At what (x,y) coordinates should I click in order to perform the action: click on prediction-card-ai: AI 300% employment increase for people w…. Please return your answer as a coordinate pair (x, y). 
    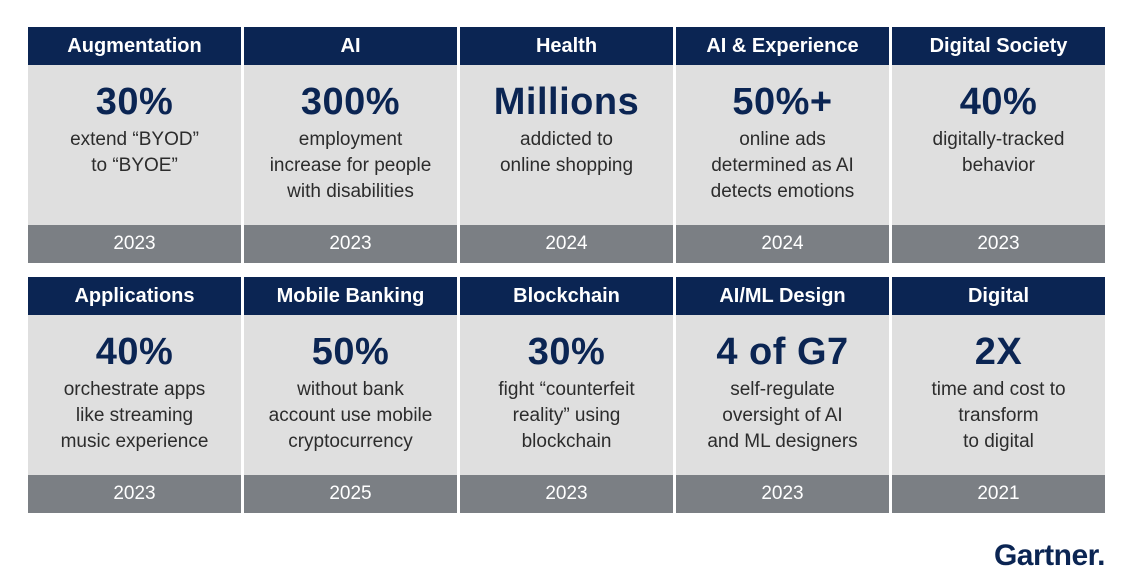
    Looking at the image, I should click on (350, 145).